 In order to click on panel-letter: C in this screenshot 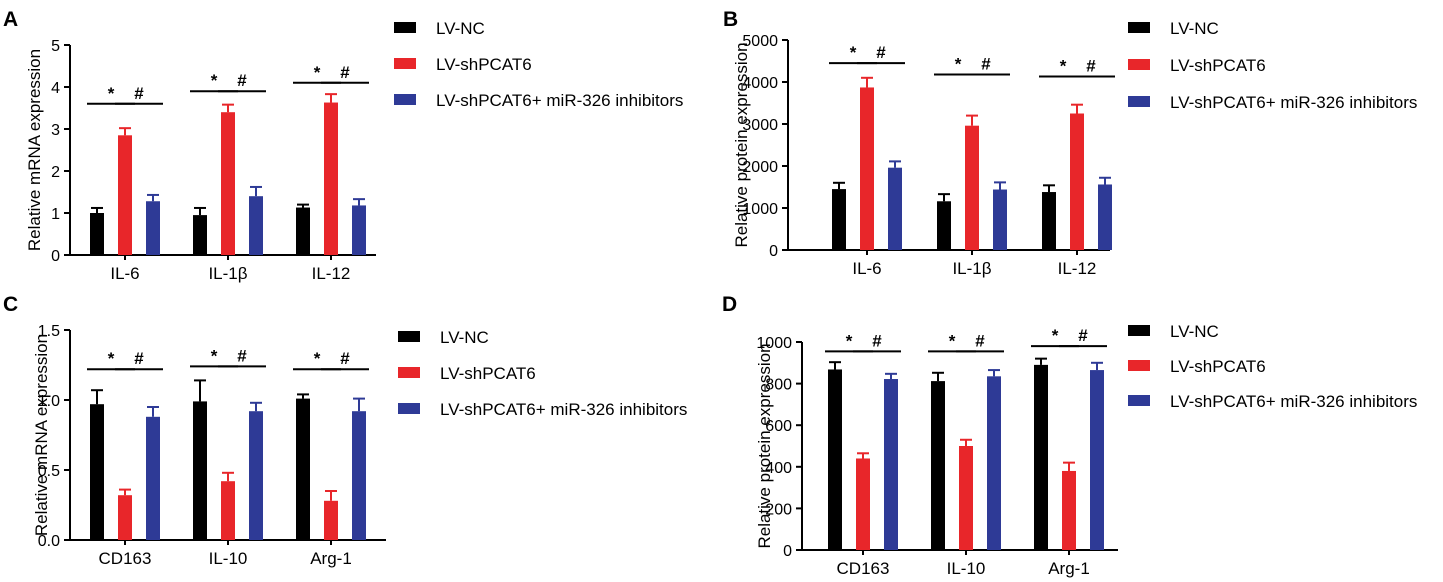, I will do `click(10, 304)`.